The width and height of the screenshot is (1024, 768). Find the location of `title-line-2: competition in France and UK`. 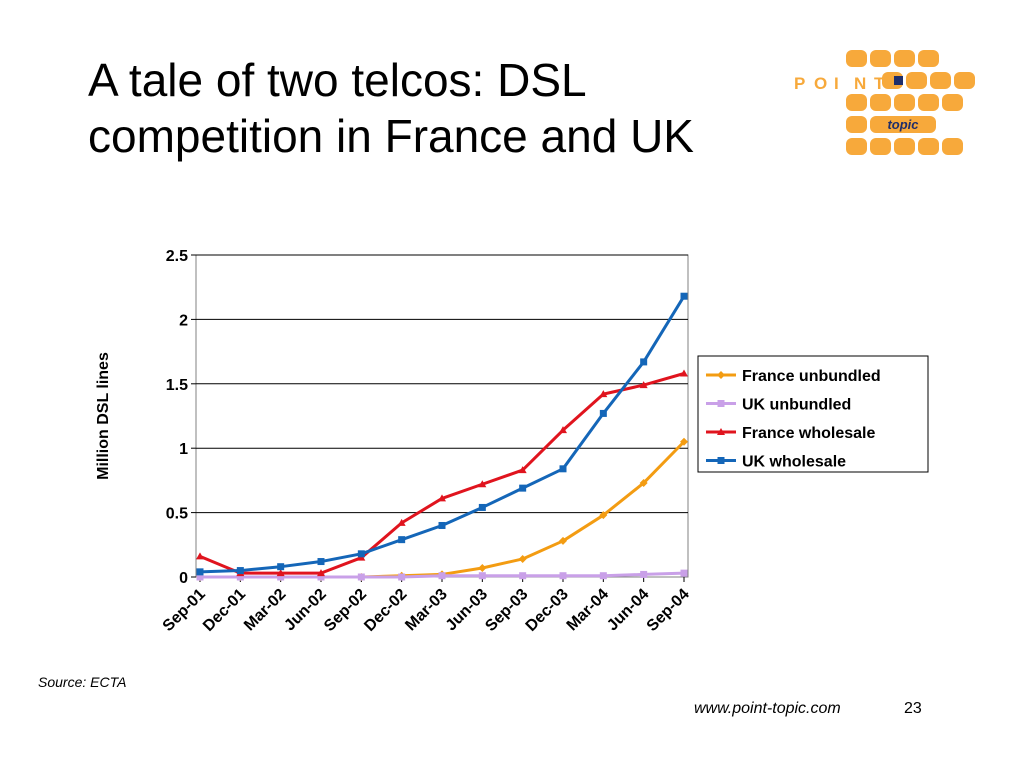

title-line-2: competition in France and UK is located at coordinates (391, 136).